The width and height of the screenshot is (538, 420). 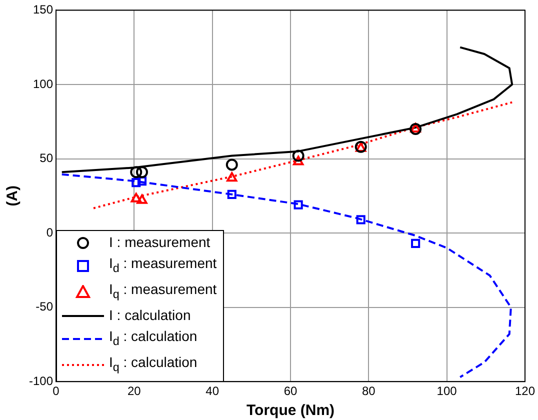 What do you see at coordinates (13, 195) in the screenshot?
I see `y-axis-title: (A)` at bounding box center [13, 195].